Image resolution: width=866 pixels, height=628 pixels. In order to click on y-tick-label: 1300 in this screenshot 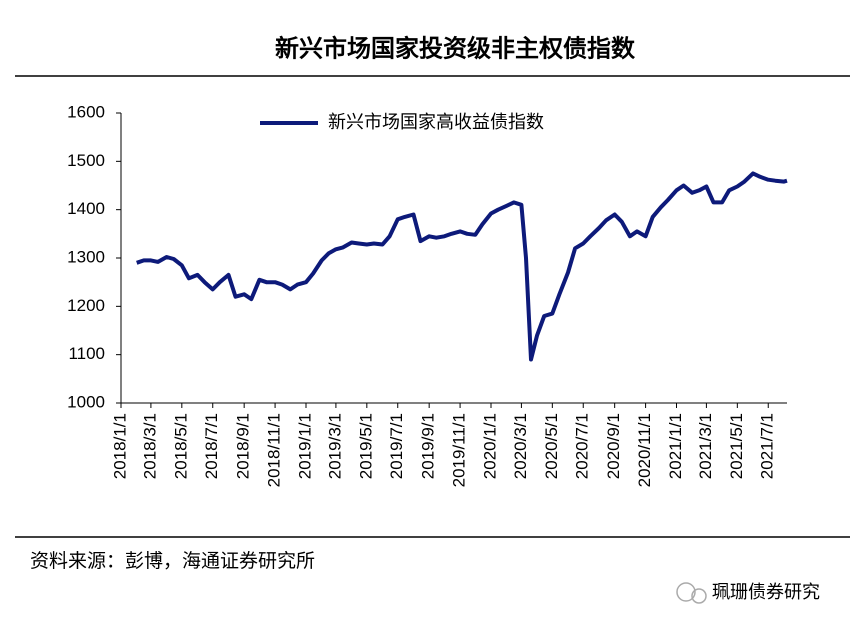, I will do `click(86, 256)`.